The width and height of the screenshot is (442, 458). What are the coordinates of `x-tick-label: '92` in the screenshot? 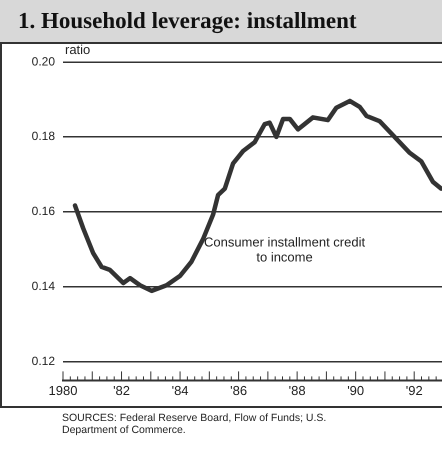 It's located at (414, 390).